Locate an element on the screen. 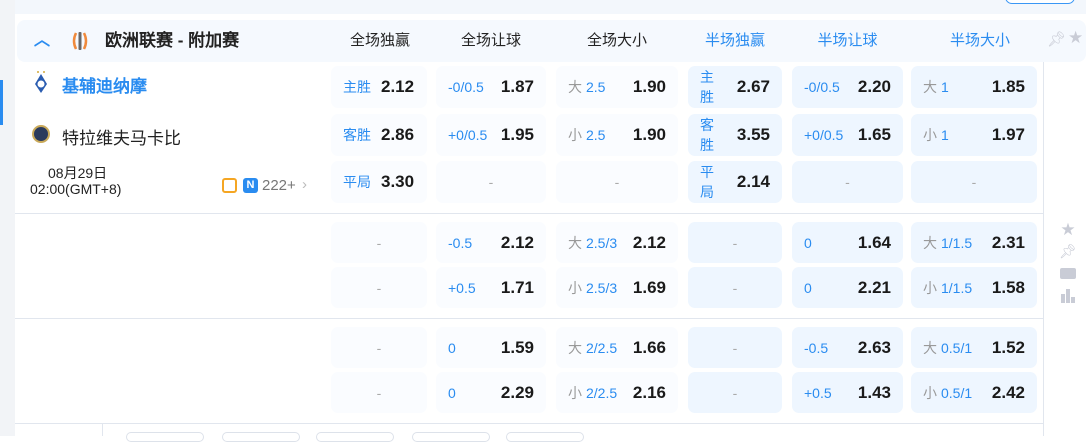 The image size is (1086, 442). handicap-line: 0.5/1 is located at coordinates (957, 347).